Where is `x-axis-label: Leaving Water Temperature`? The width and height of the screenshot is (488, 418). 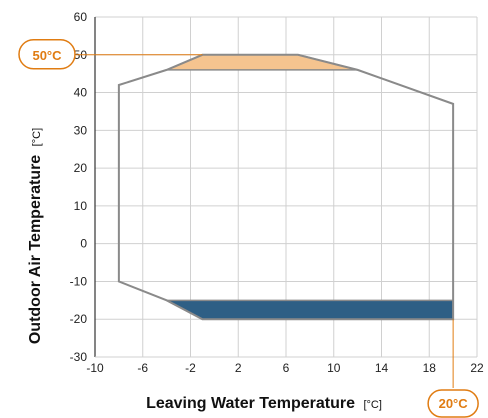
x-axis-label: Leaving Water Temperature is located at coordinates (250, 403).